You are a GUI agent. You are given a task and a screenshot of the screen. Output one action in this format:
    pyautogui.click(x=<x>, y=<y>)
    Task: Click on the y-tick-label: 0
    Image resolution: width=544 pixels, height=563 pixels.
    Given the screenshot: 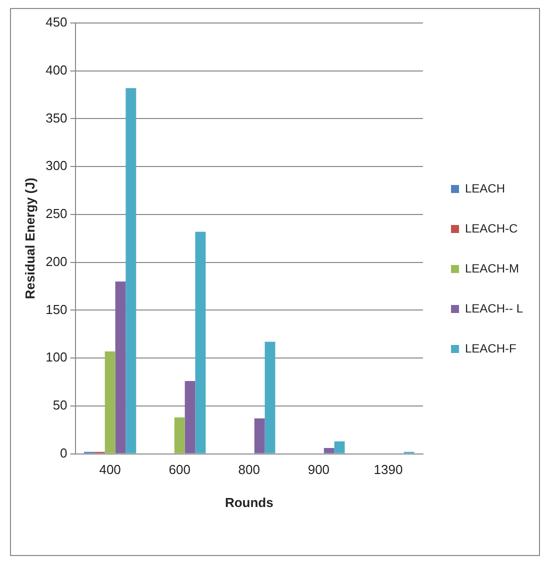 What is the action you would take?
    pyautogui.click(x=64, y=452)
    